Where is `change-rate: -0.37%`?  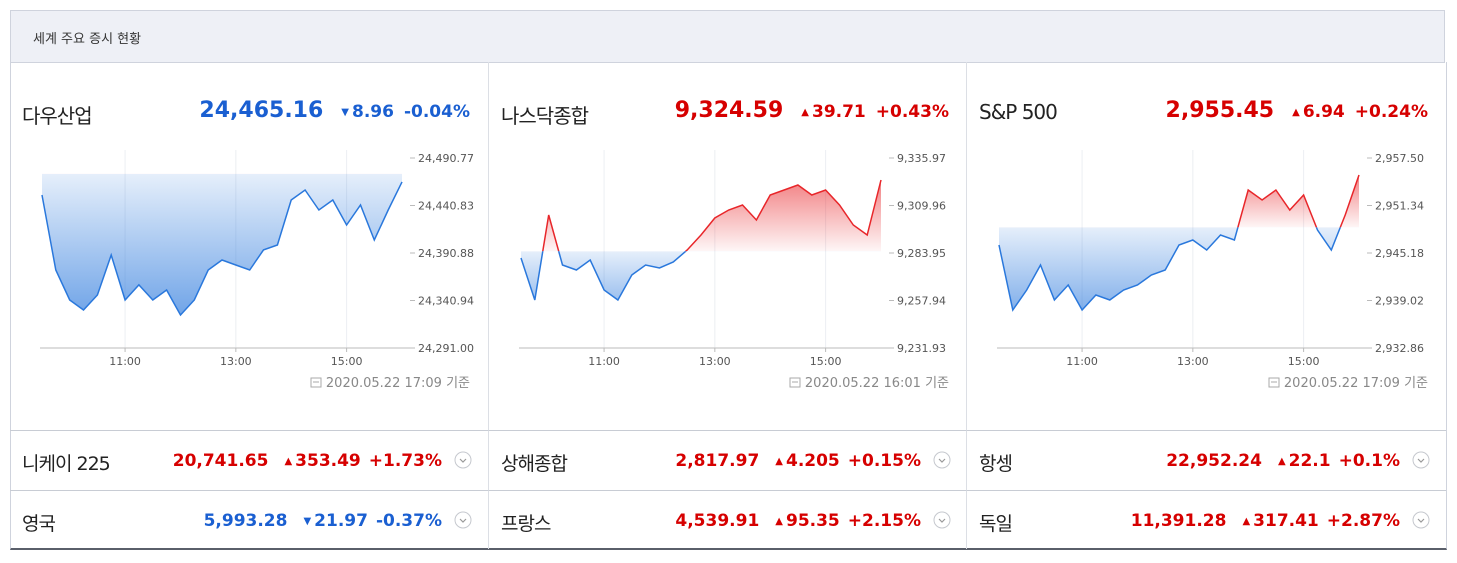
change-rate: -0.37% is located at coordinates (408, 521).